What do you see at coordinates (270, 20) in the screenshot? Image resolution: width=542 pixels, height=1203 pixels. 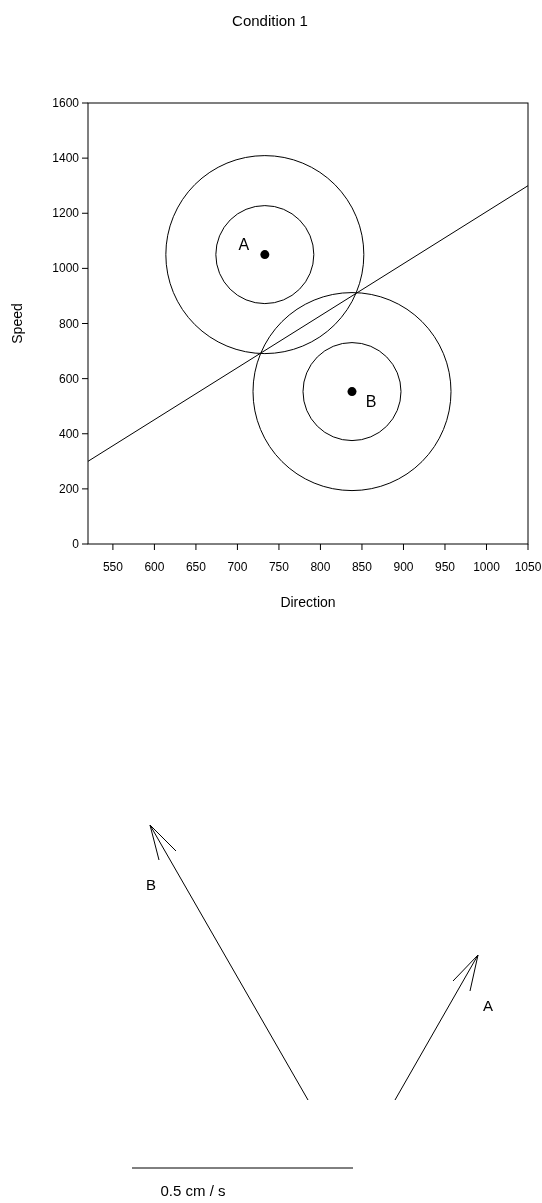 I see `chart-title: Condition 1` at bounding box center [270, 20].